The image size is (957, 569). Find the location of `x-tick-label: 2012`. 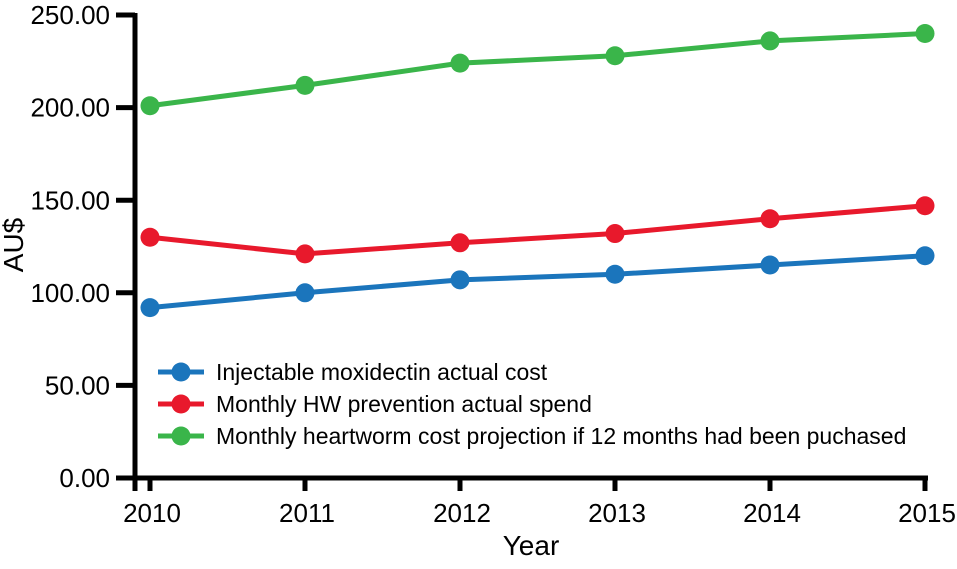

x-tick-label: 2012 is located at coordinates (462, 513).